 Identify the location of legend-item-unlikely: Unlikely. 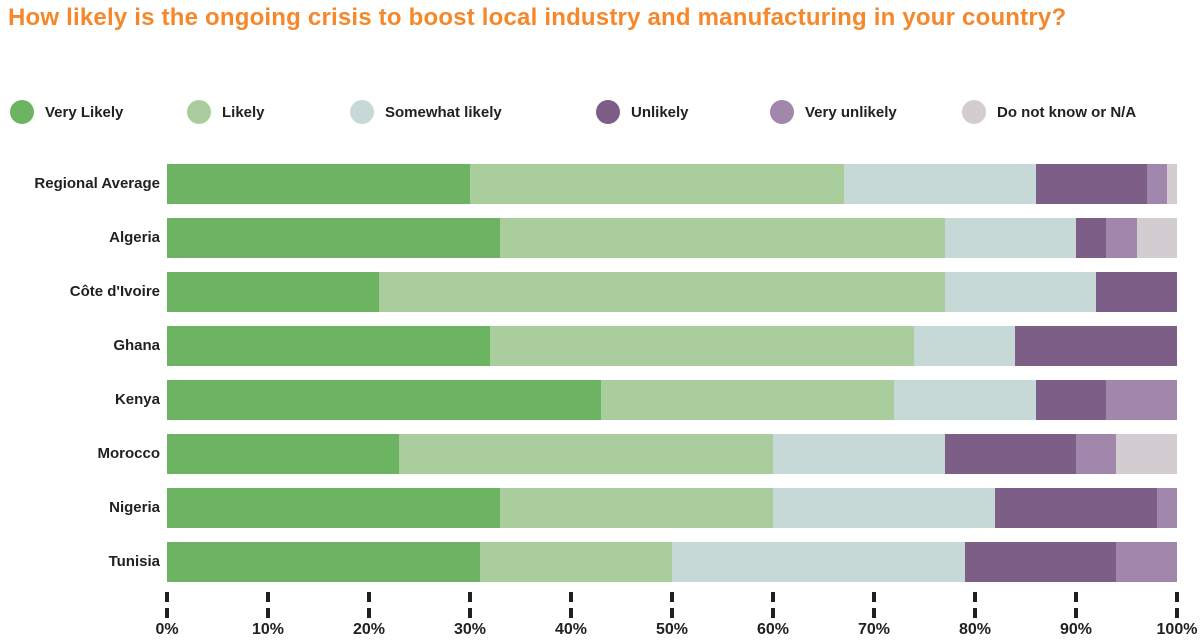
(642, 112).